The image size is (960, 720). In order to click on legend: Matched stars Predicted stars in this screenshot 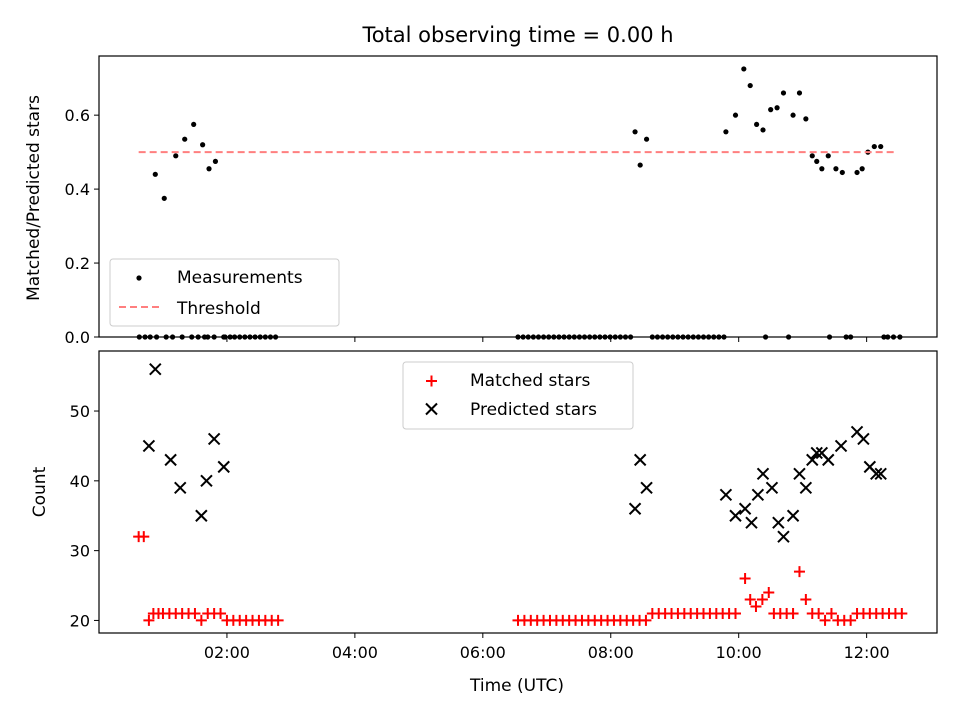, I will do `click(518, 395)`.